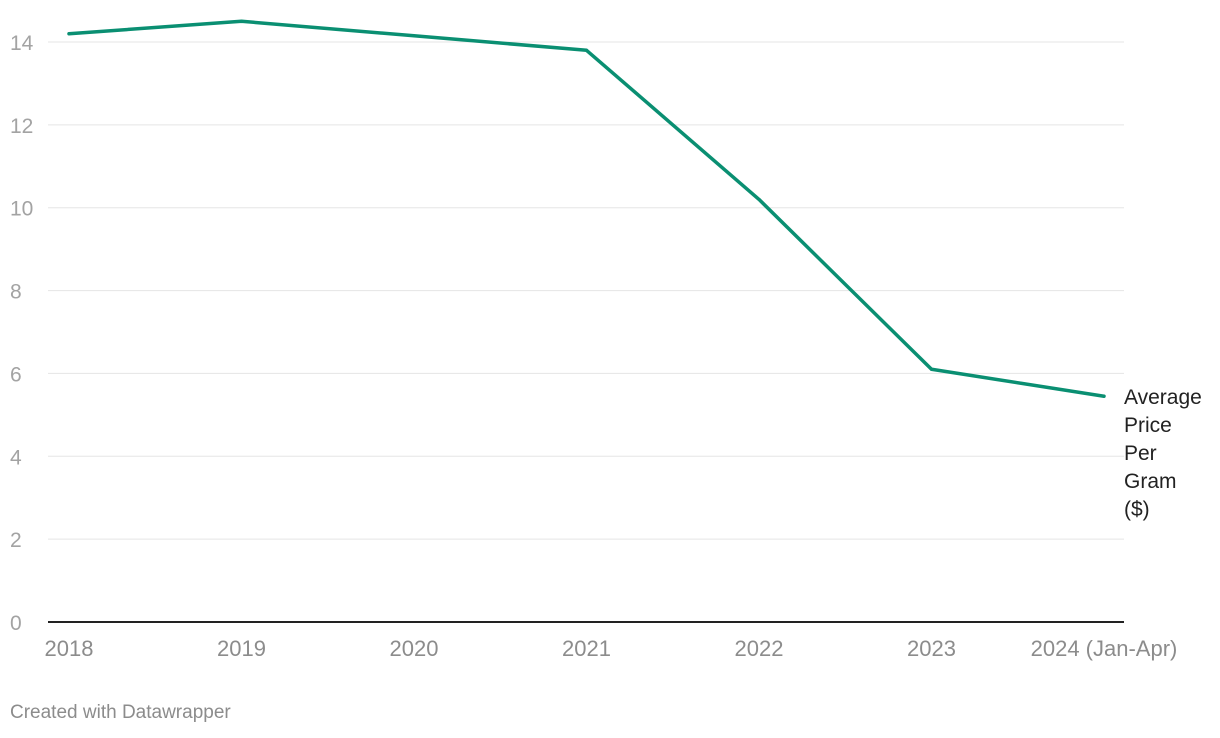  Describe the element at coordinates (759, 648) in the screenshot. I see `x-tick-label: 2022` at that location.